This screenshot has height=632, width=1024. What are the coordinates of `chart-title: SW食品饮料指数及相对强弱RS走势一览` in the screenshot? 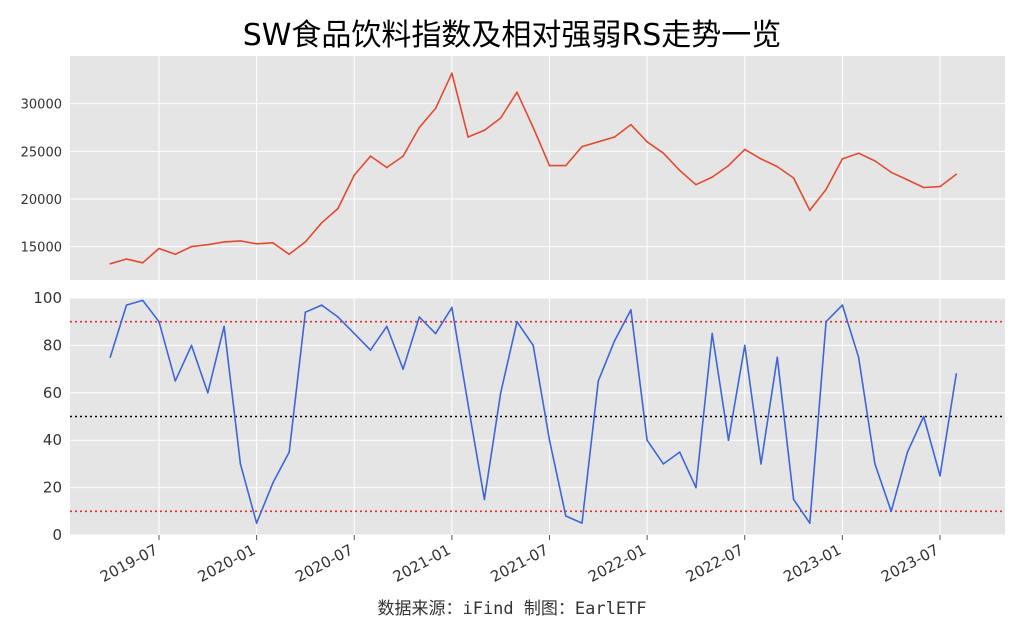 It's located at (512, 35).